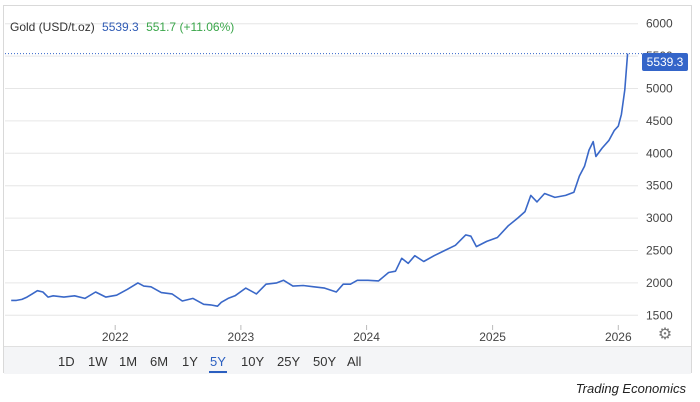  Describe the element at coordinates (128, 361) in the screenshot. I see `range-button-1m: 1M` at that location.